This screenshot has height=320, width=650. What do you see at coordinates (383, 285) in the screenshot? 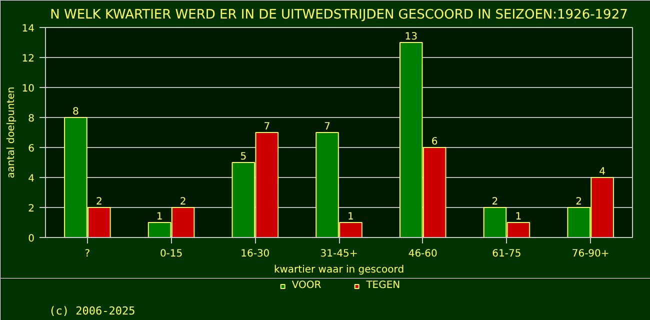
I see `legend-label: TEGEN` at bounding box center [383, 285].